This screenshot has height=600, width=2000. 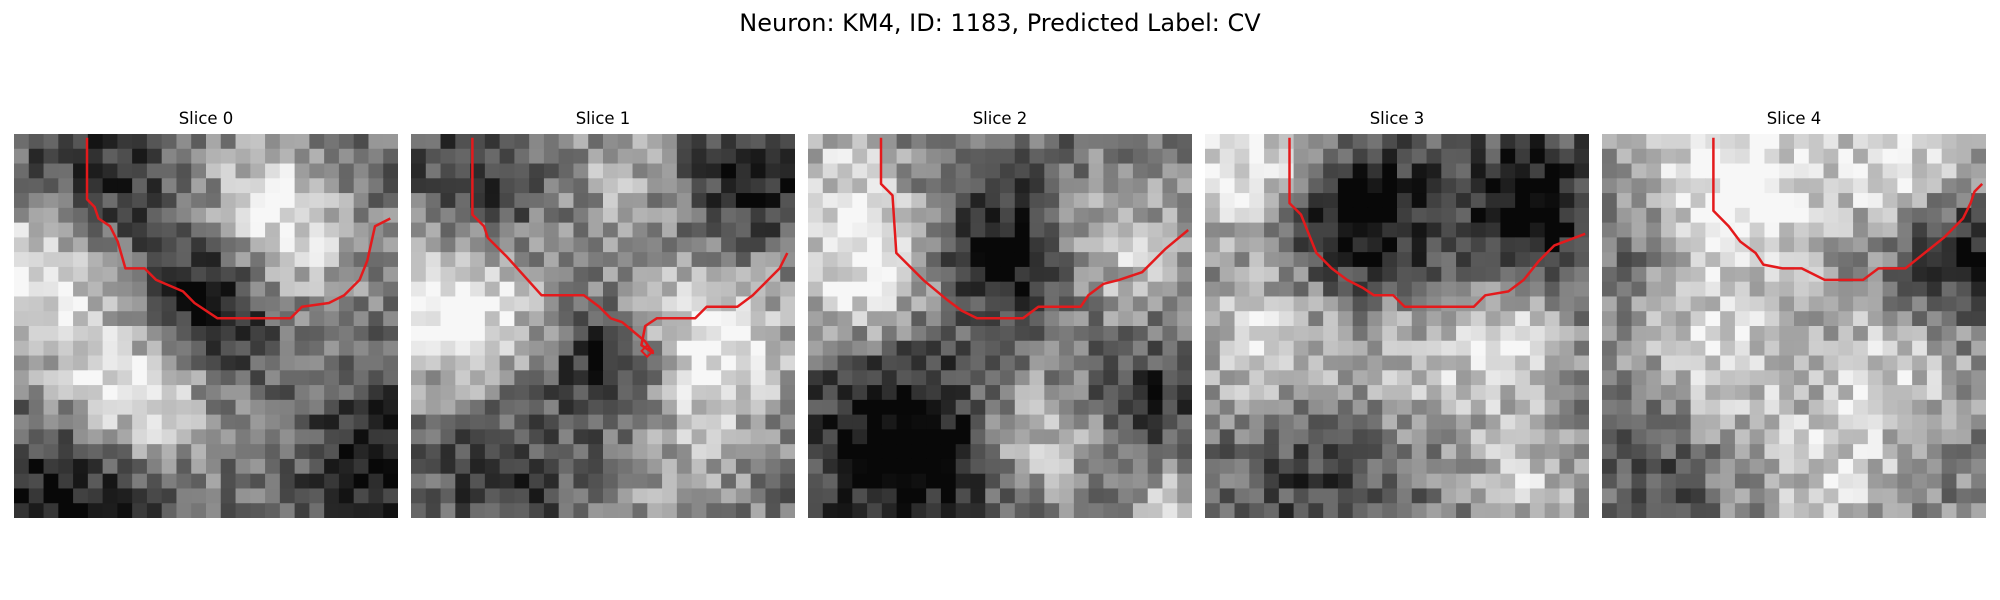 I want to click on slice-panel-2: Slice 2, so click(x=1000, y=313).